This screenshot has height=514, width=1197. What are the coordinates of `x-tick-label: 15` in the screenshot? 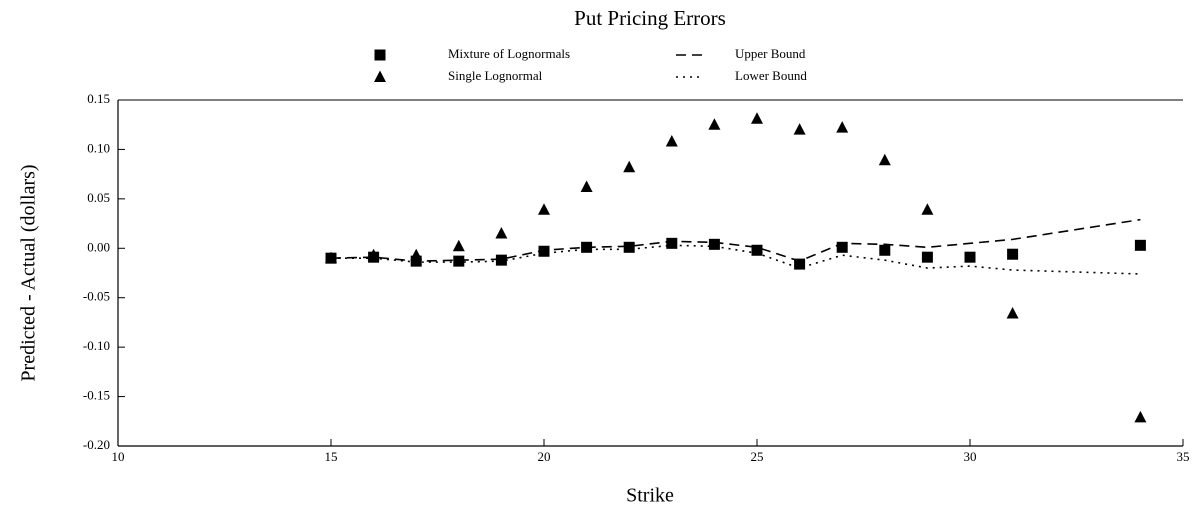 It's located at (331, 456).